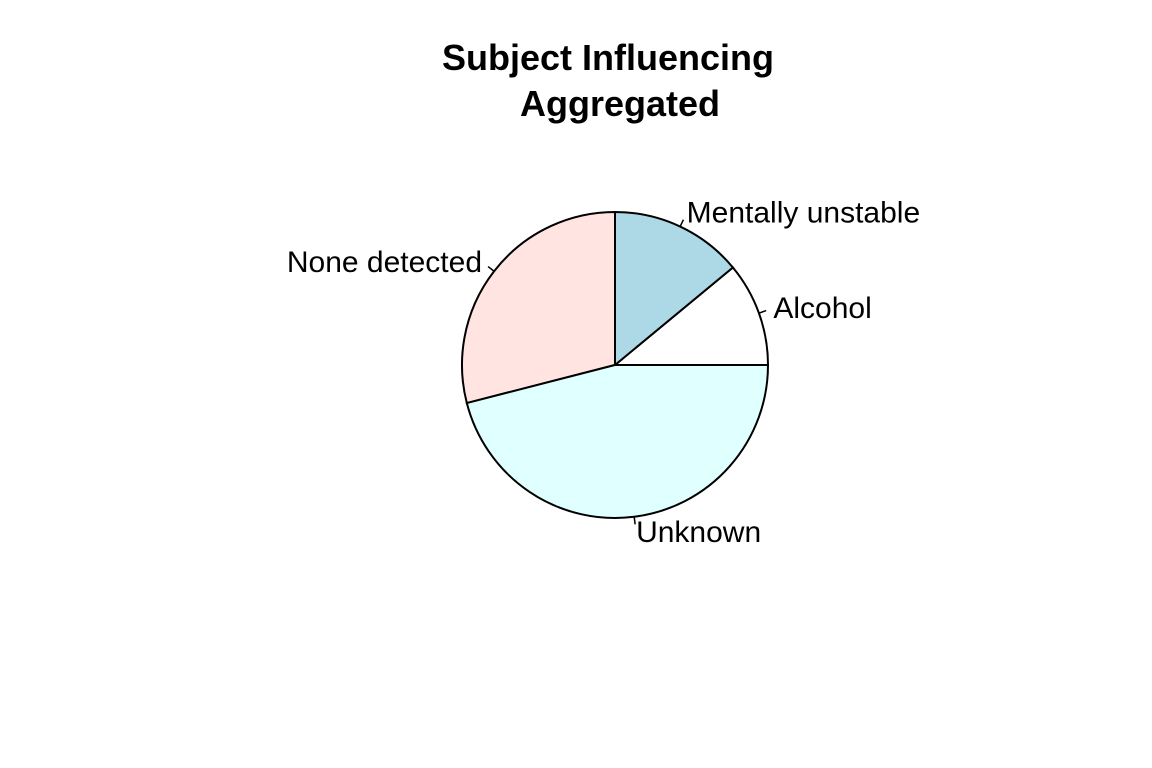 The image size is (1152, 768). I want to click on pie-tick-mentally-unstable, so click(682, 223).